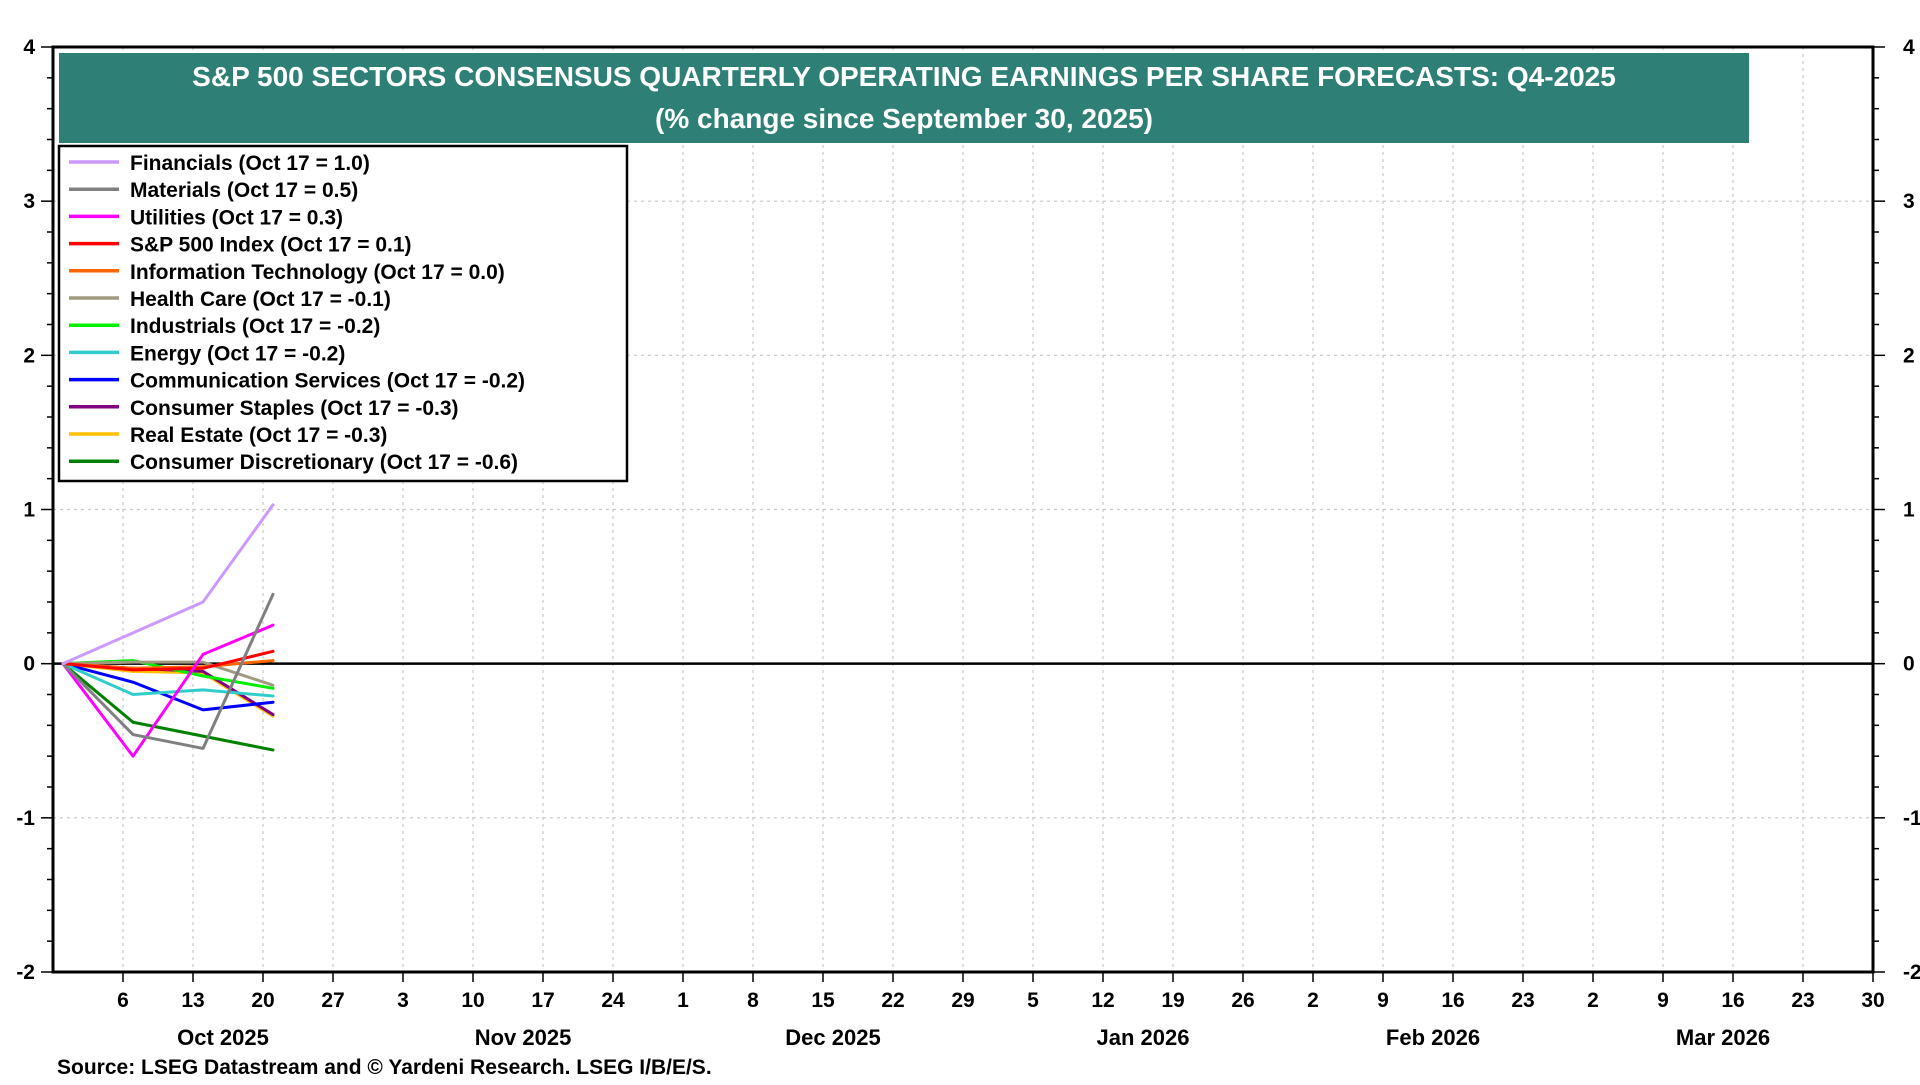 This screenshot has height=1085, width=1920. Describe the element at coordinates (1723, 1037) in the screenshot. I see `x-month-label: Mar 2026` at that location.